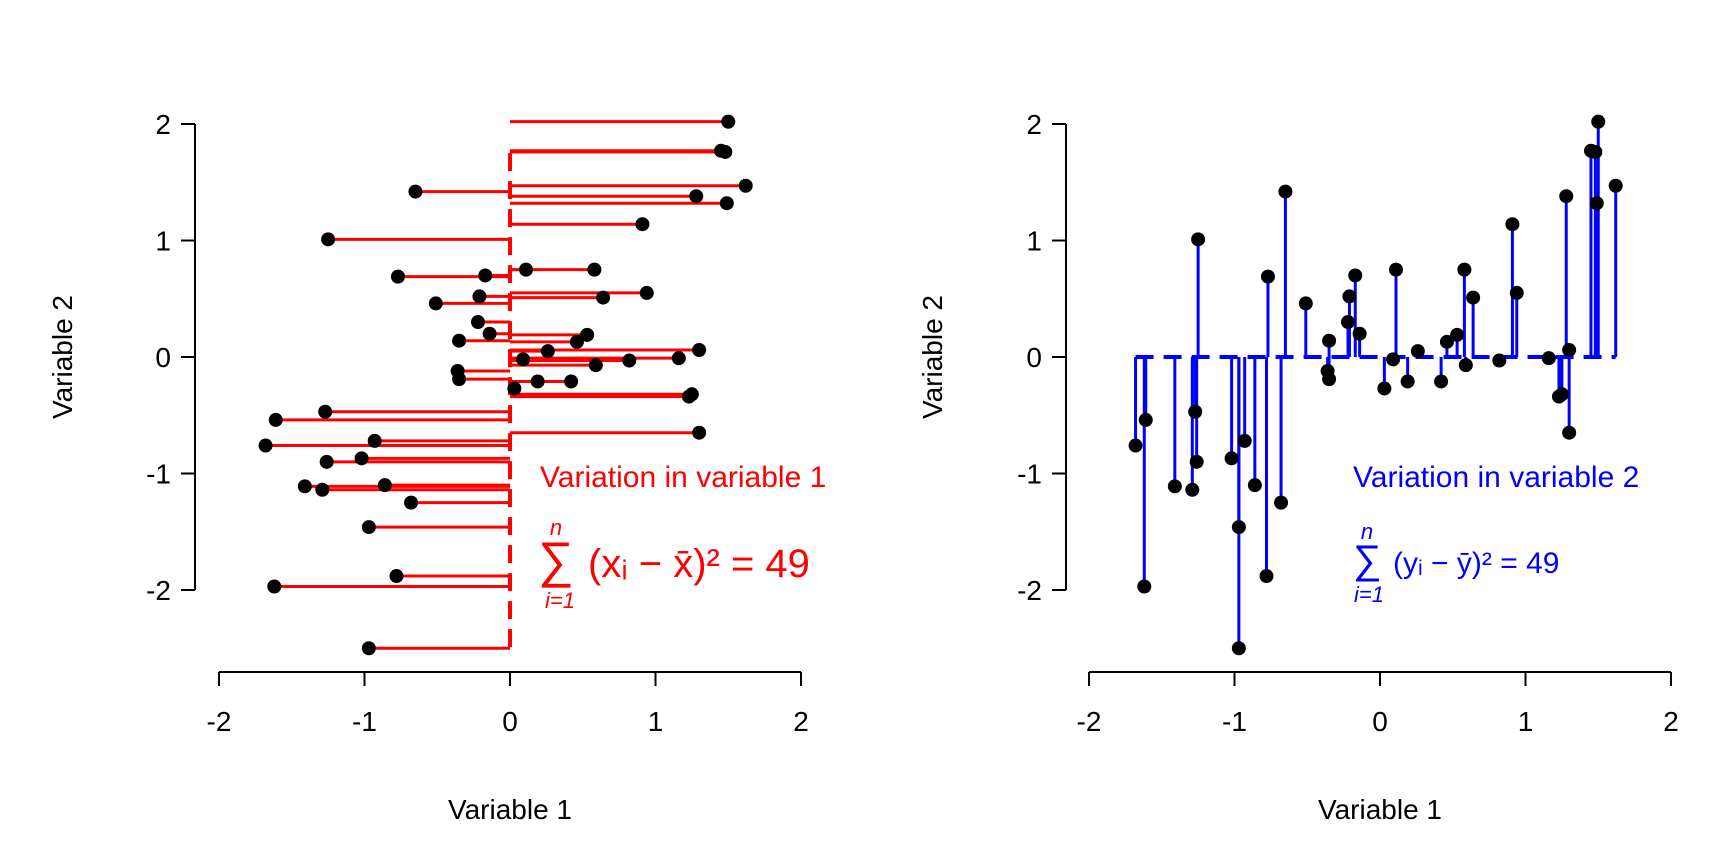  What do you see at coordinates (1378, 704) in the screenshot?
I see `right-x-ticks: -2 -1 0 1 2` at bounding box center [1378, 704].